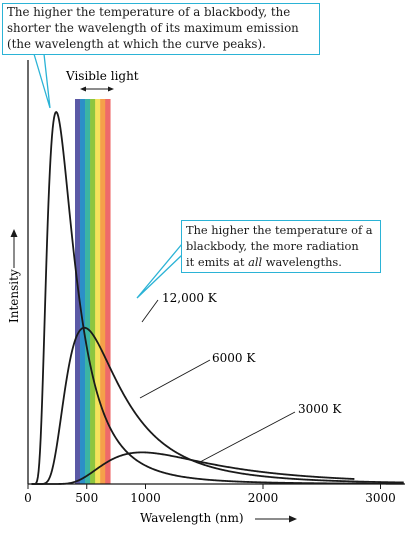 This screenshot has width=405, height=536. I want to click on x-tick-label: 2000, so click(263, 498).